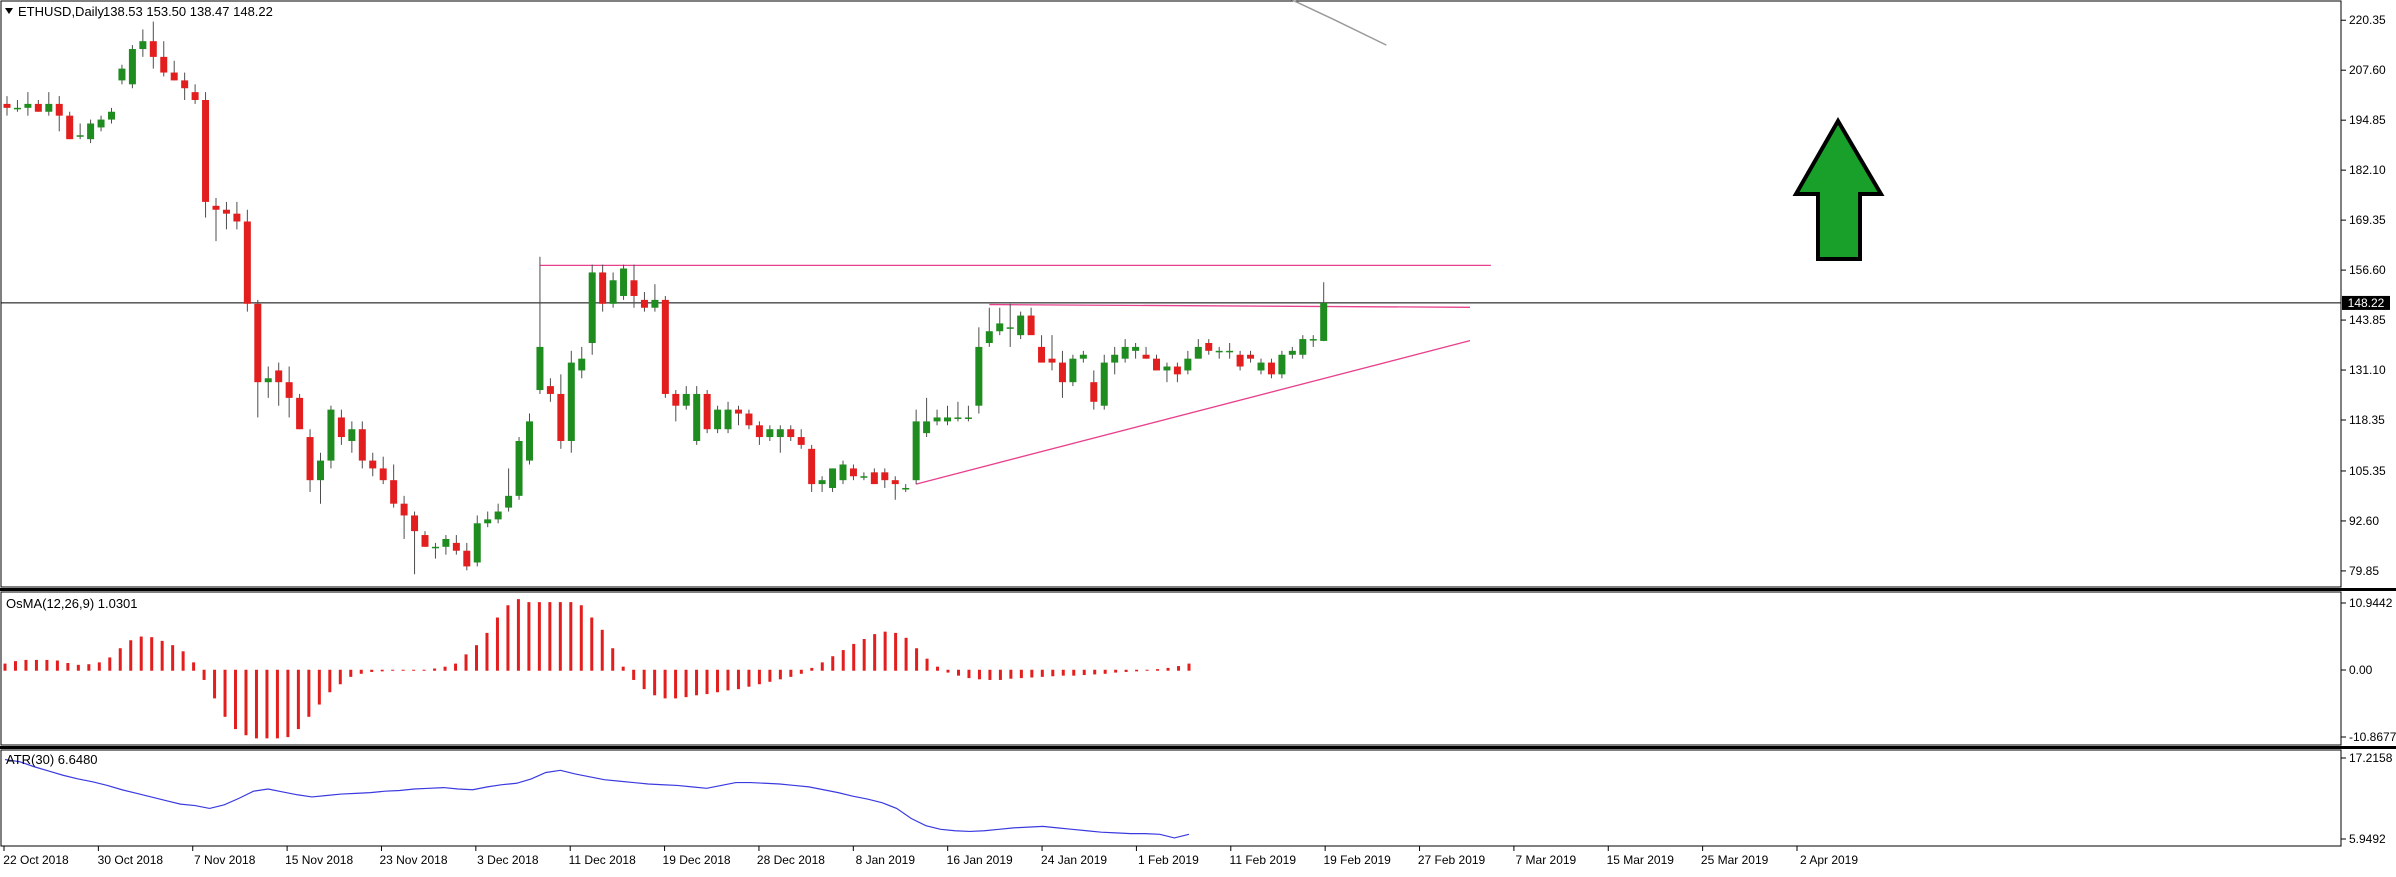 The width and height of the screenshot is (2396, 877). What do you see at coordinates (980, 860) in the screenshot?
I see `date-tick-label: 16 Jan 2019` at bounding box center [980, 860].